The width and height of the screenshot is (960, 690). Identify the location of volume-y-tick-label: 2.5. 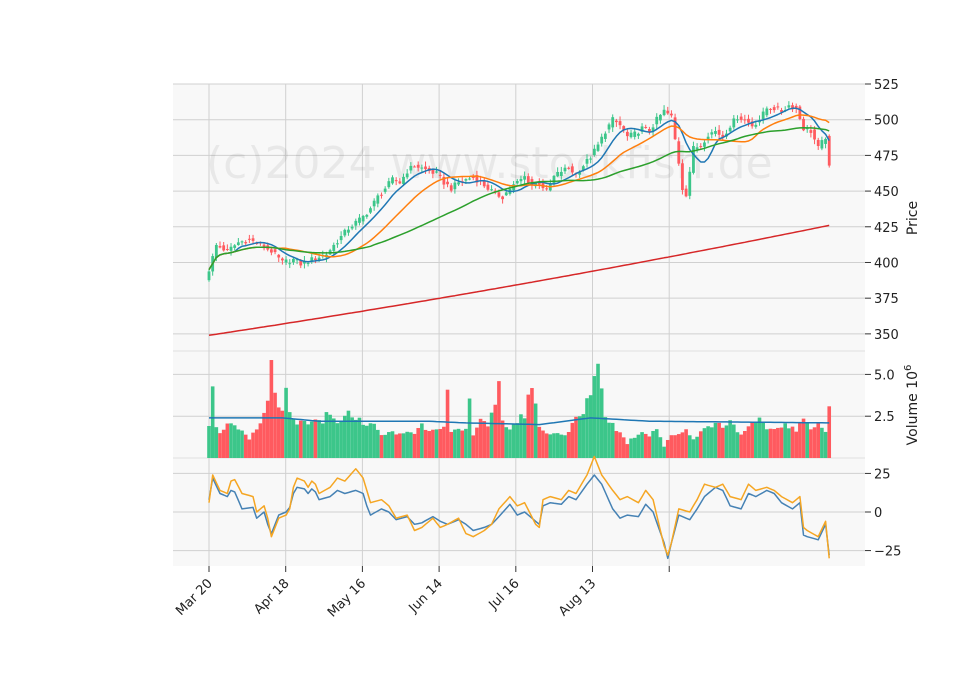
(884, 417).